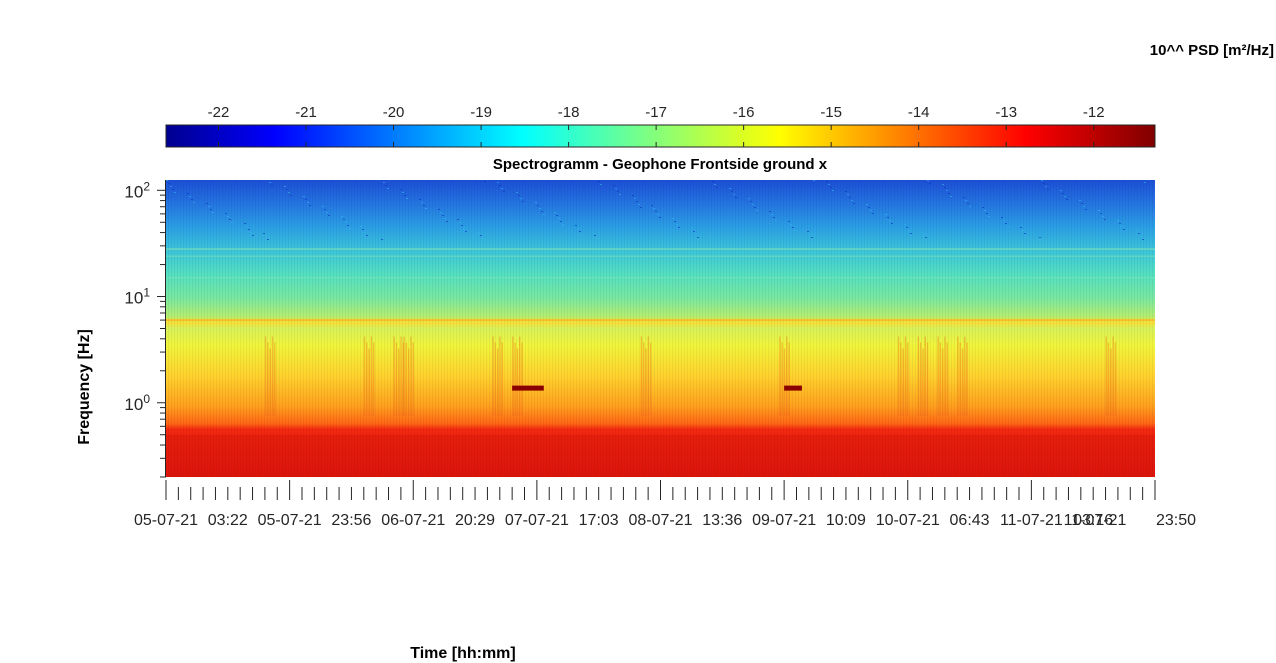 Image resolution: width=1276 pixels, height=663 pixels. What do you see at coordinates (1094, 112) in the screenshot?
I see `colorbar-tick-label: -12` at bounding box center [1094, 112].